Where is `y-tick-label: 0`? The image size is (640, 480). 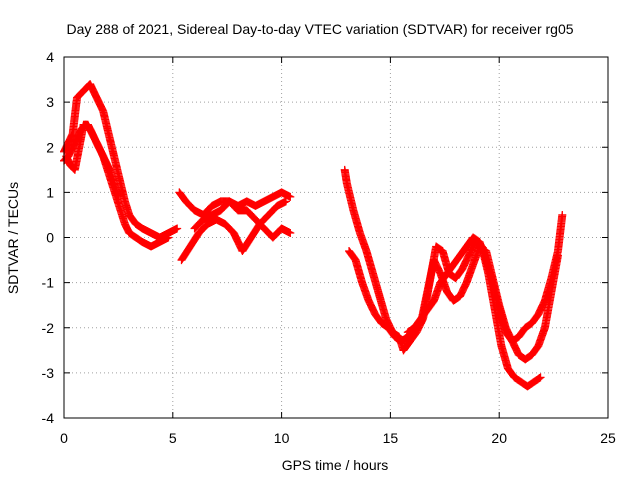
y-tick-label: 0 is located at coordinates (50, 238).